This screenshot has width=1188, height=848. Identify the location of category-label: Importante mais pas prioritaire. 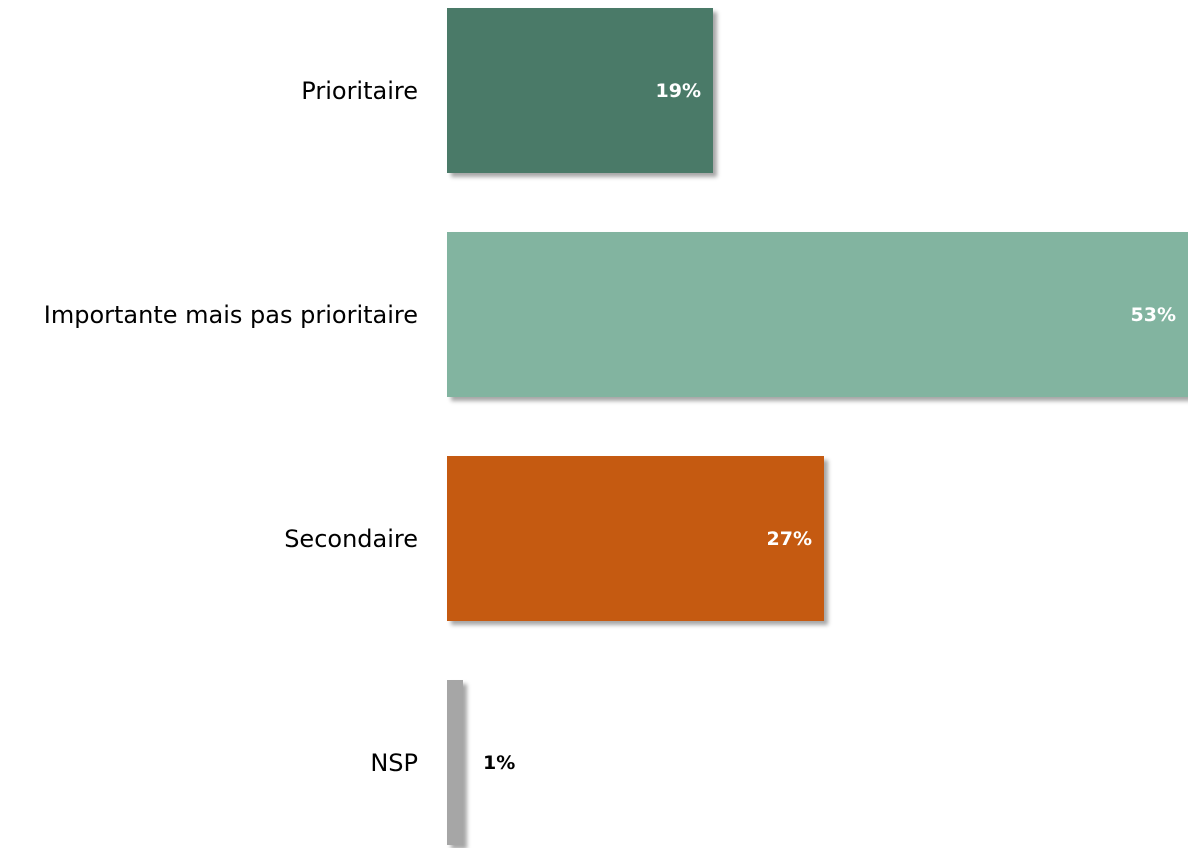
(230, 314).